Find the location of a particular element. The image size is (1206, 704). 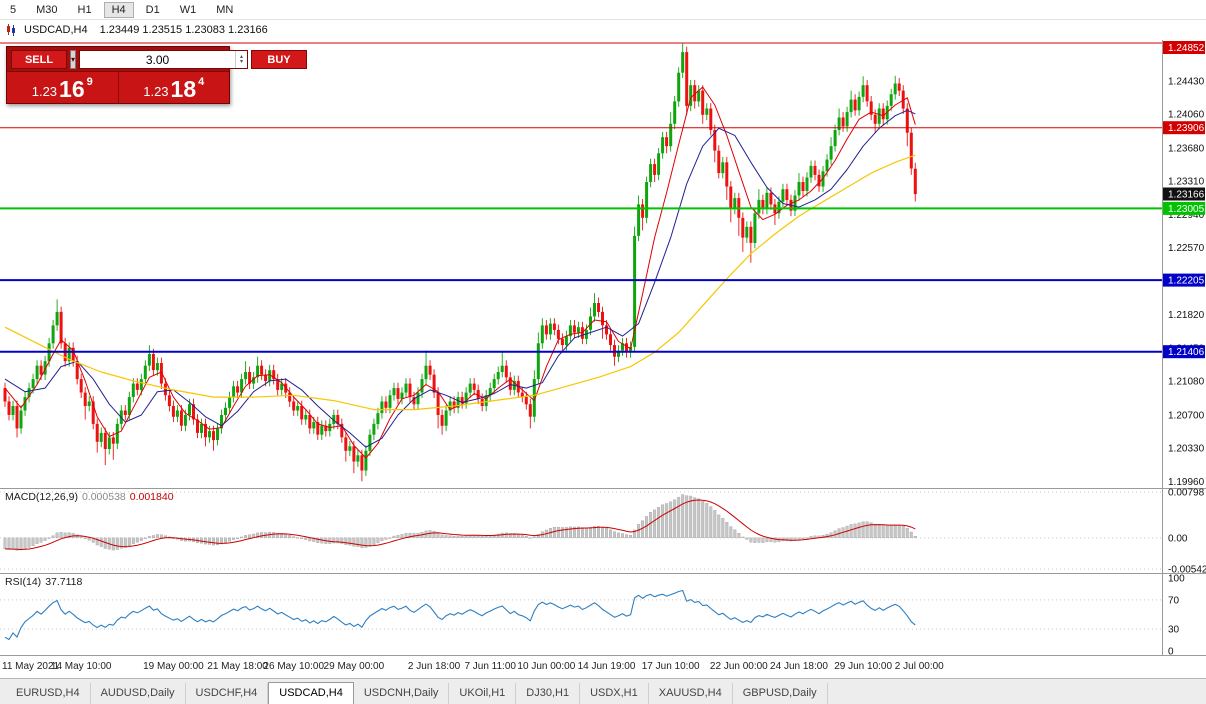

buy-button: BUY is located at coordinates (279, 59).